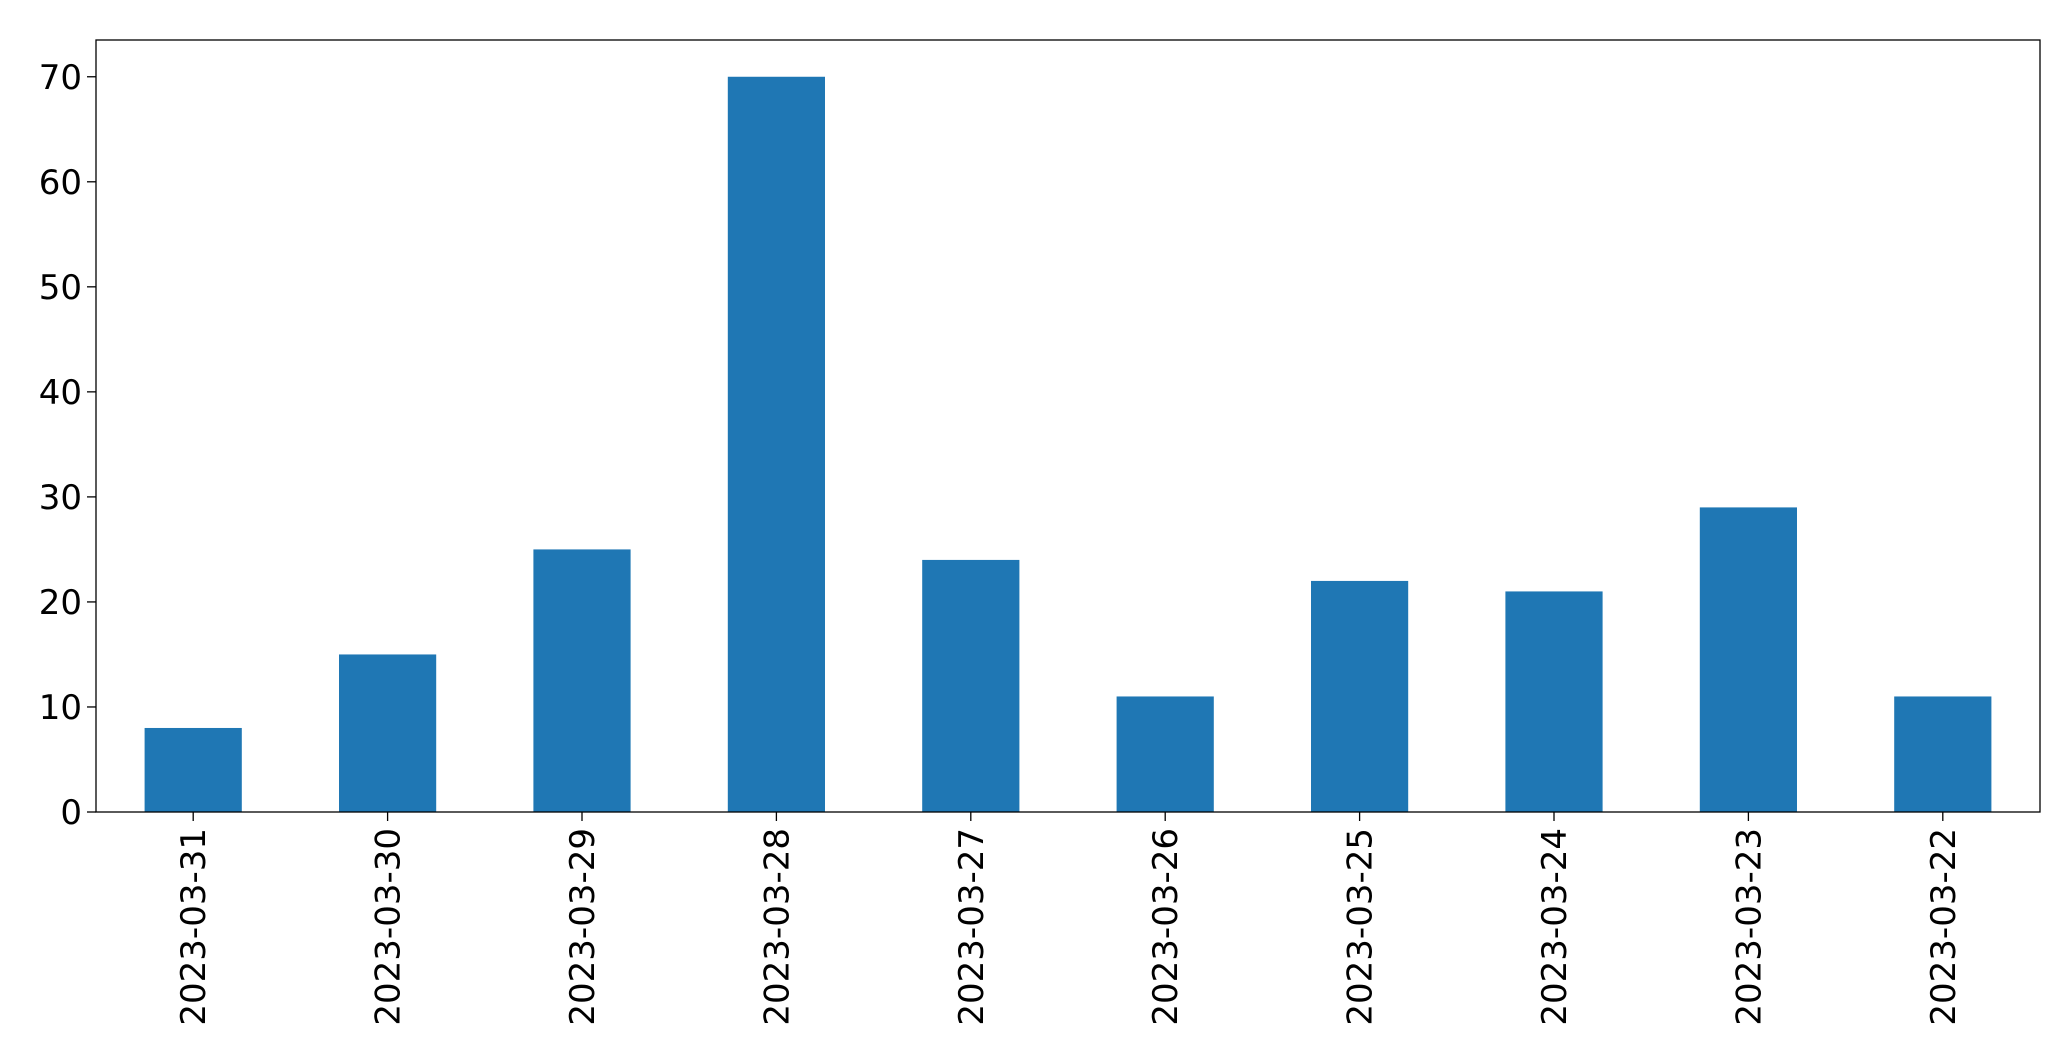 This screenshot has width=2071, height=1061. I want to click on y-tick-label: 70, so click(60, 78).